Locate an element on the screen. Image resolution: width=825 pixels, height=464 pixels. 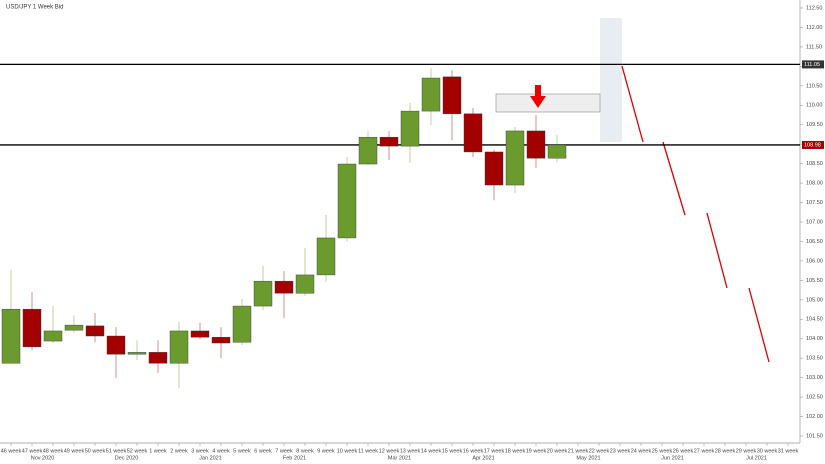
resistance-box is located at coordinates (548, 103).